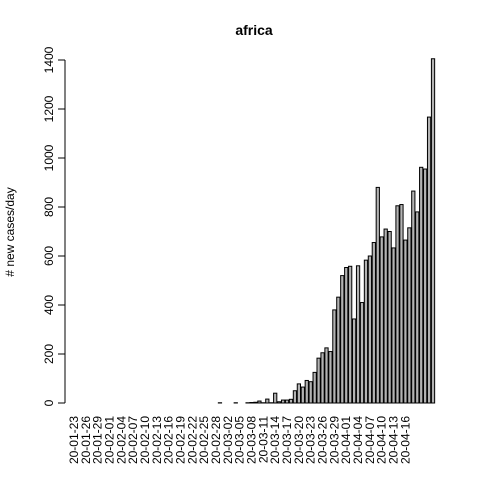  What do you see at coordinates (323, 440) in the screenshot?
I see `x-tick-label: 20-03-26` at bounding box center [323, 440].